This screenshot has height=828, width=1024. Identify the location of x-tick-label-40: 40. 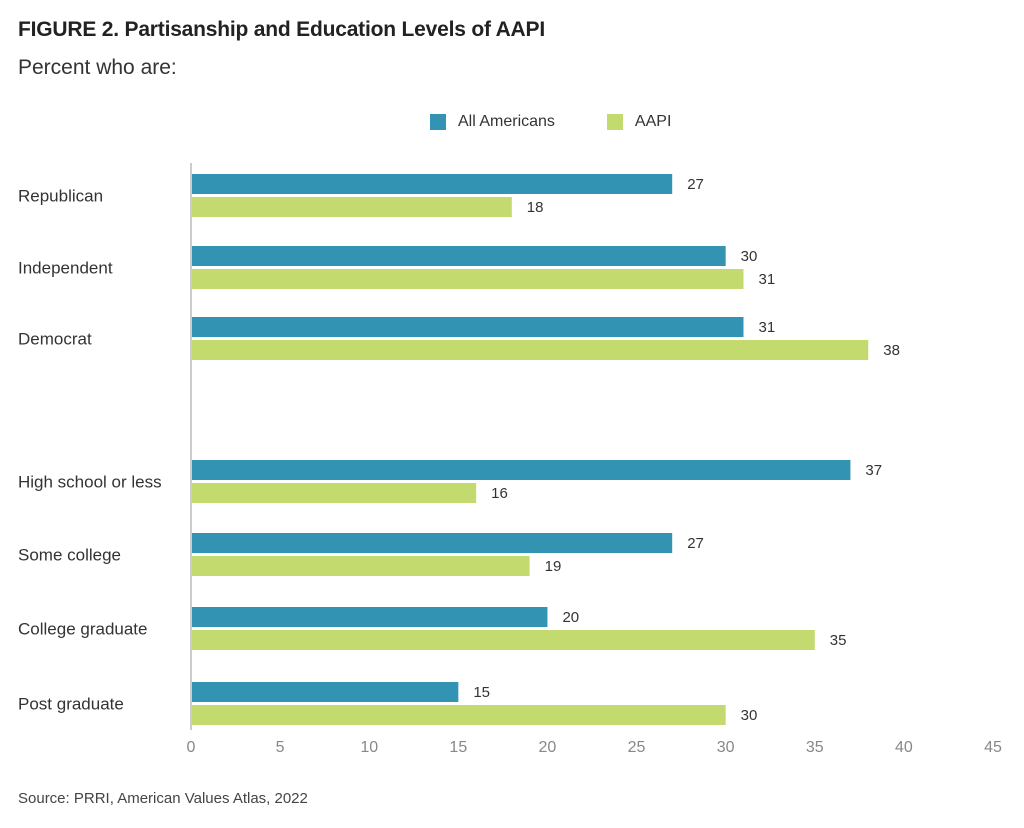
(904, 747).